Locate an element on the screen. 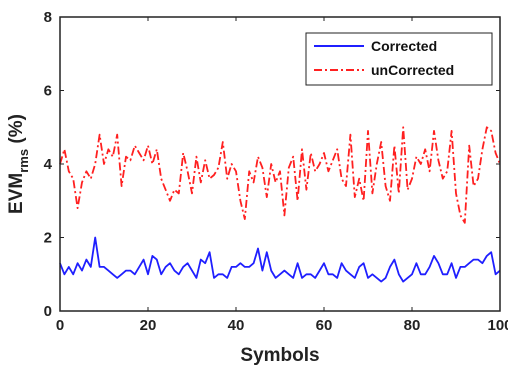 The height and width of the screenshot is (367, 508). y-tick-label: 8 is located at coordinates (48, 17).